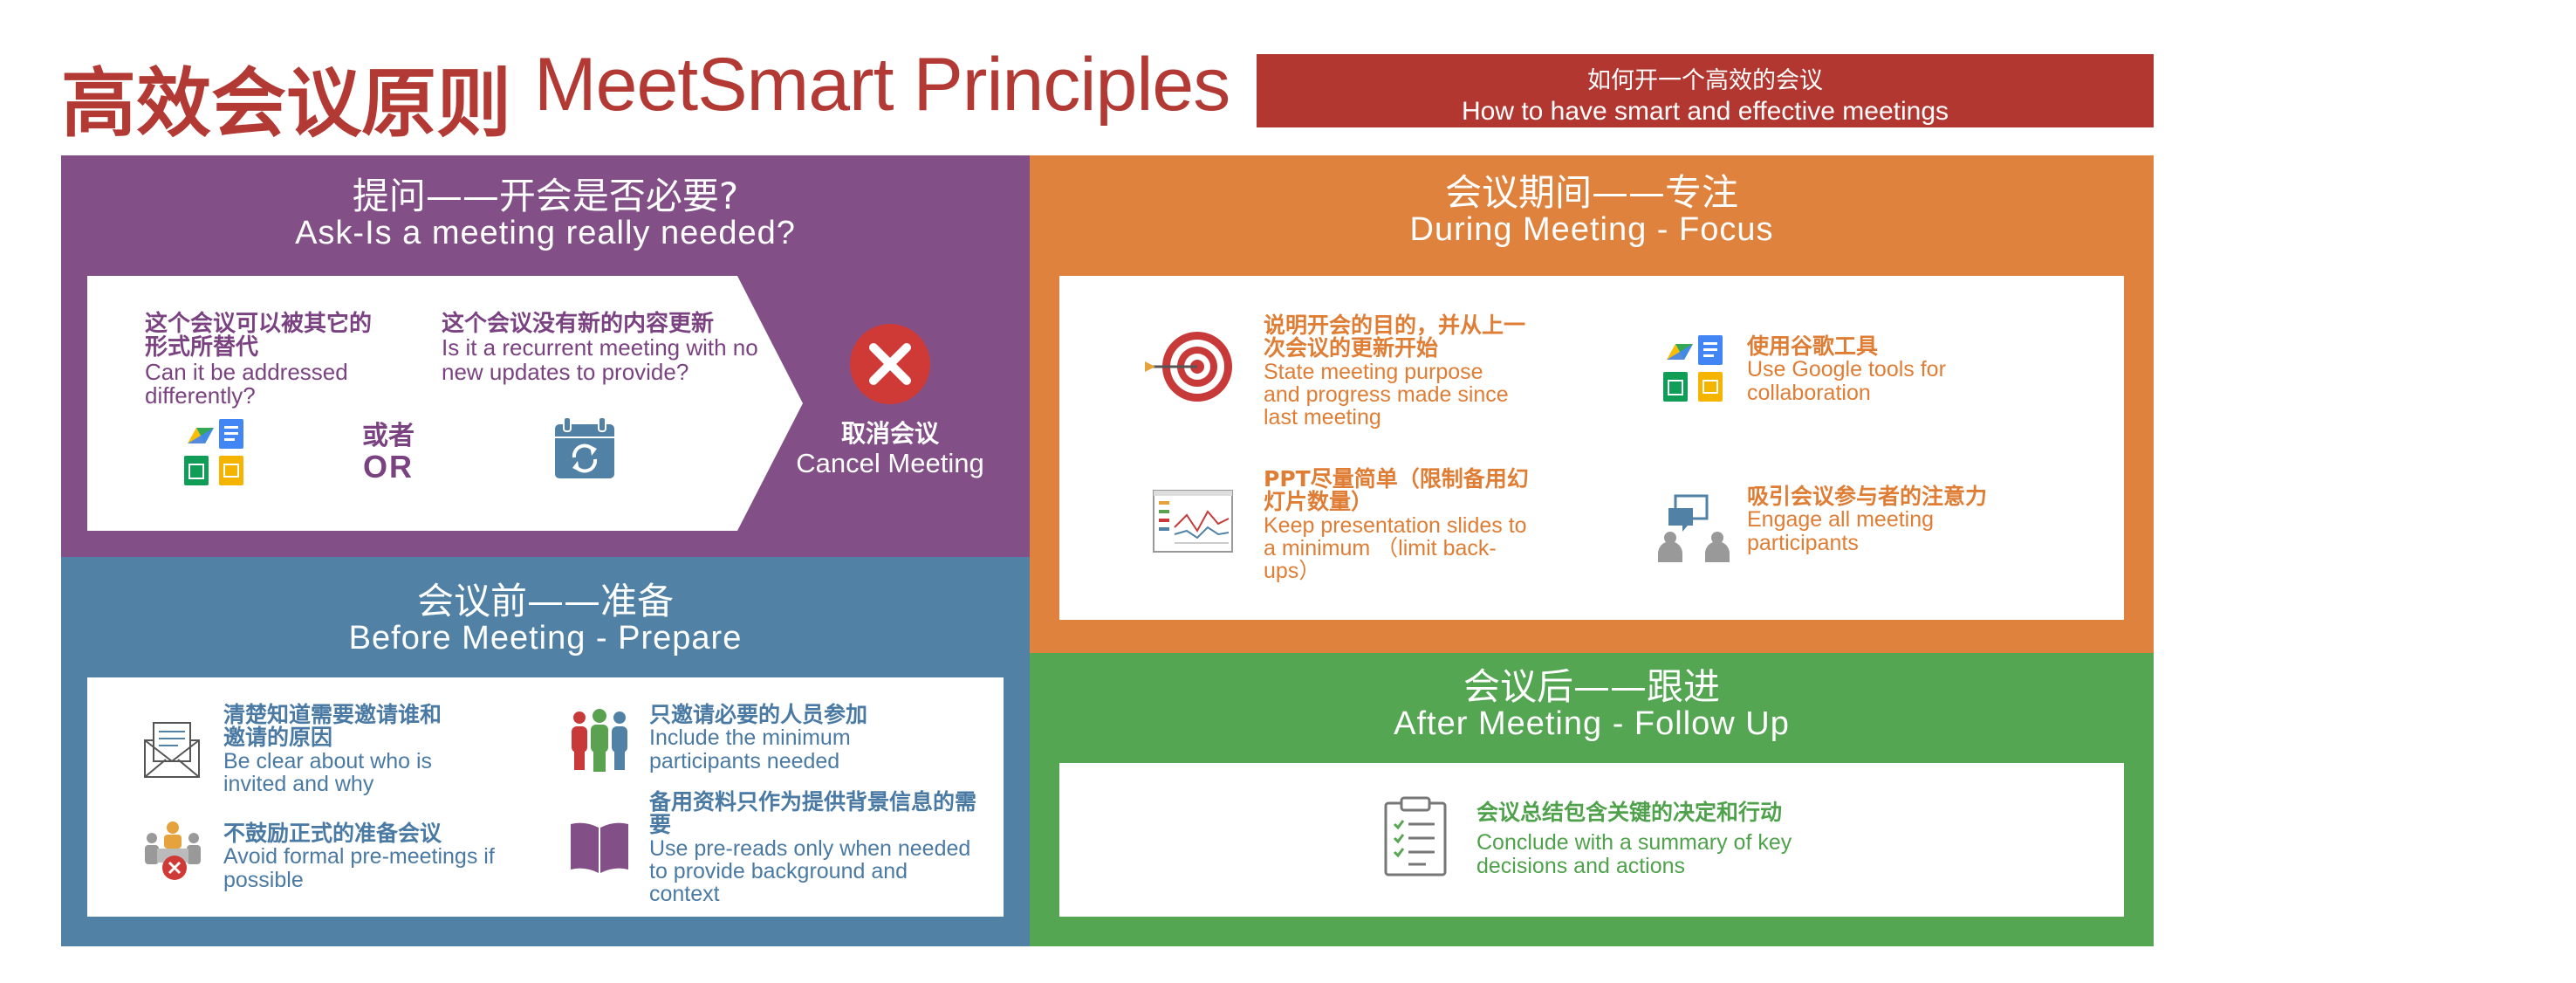 The width and height of the screenshot is (2576, 983). I want to click on meeting-cancel-icon, so click(173, 850).